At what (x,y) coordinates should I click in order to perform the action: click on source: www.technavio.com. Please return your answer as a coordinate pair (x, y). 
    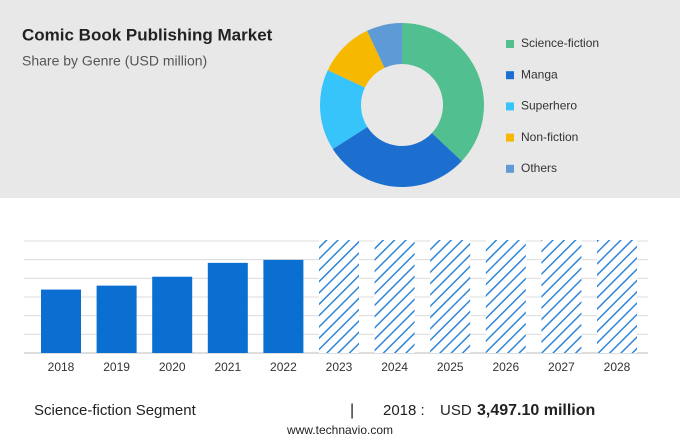
    Looking at the image, I should click on (339, 430).